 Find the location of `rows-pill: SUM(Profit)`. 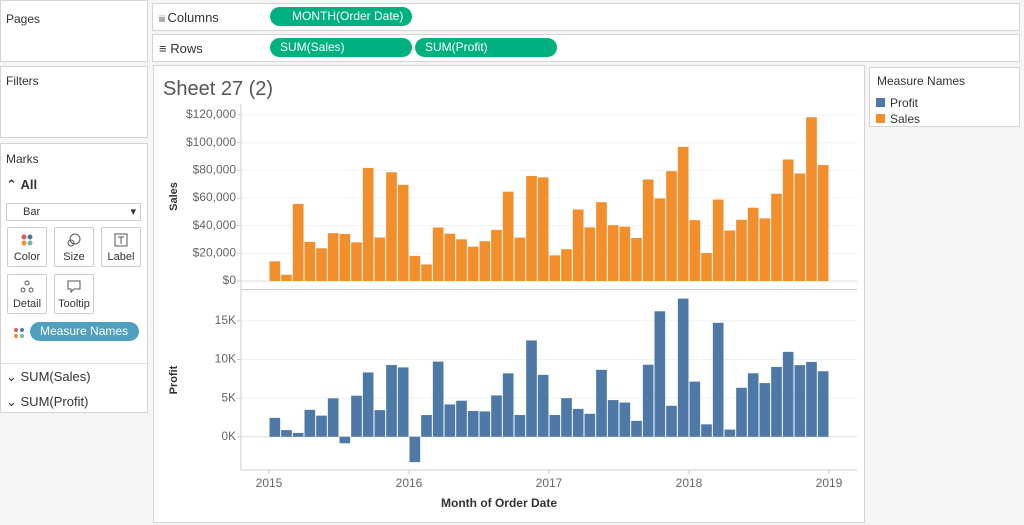

rows-pill: SUM(Profit) is located at coordinates (486, 47).